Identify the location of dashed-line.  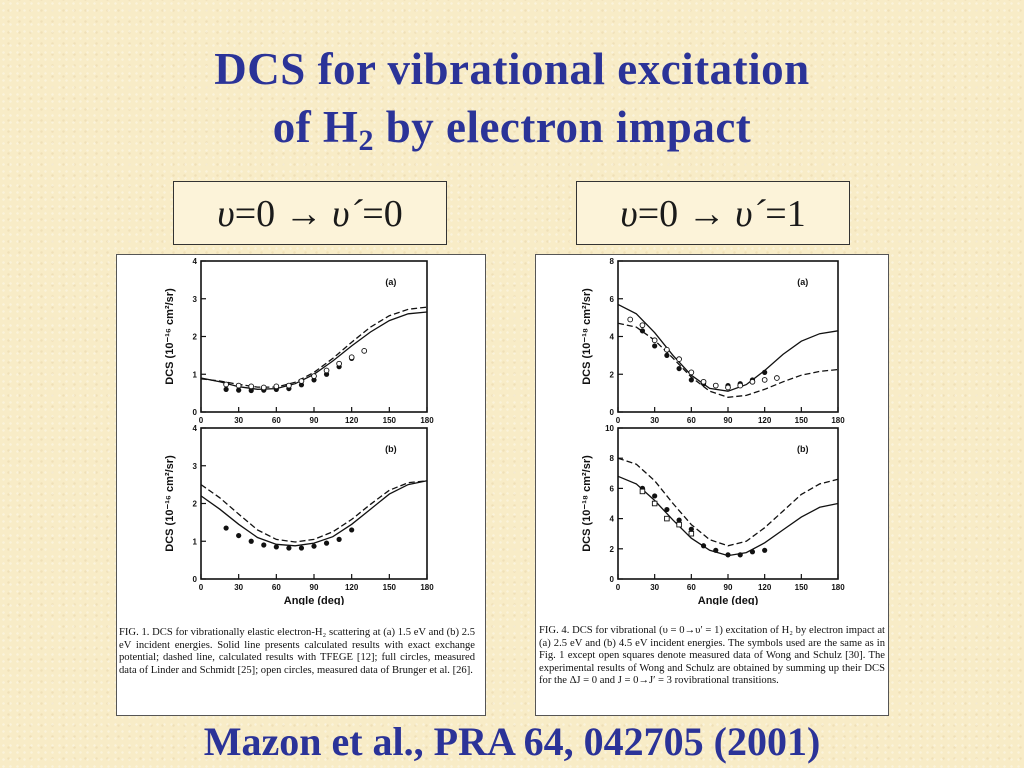
(728, 502).